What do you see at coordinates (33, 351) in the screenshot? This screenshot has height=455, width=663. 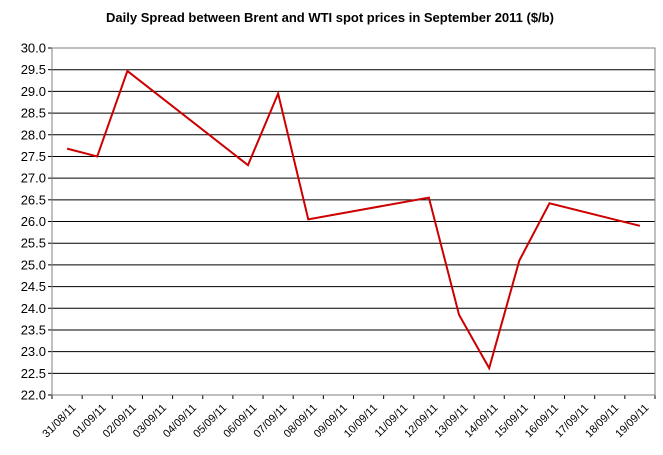 I see `y-tick-label: 23.0` at bounding box center [33, 351].